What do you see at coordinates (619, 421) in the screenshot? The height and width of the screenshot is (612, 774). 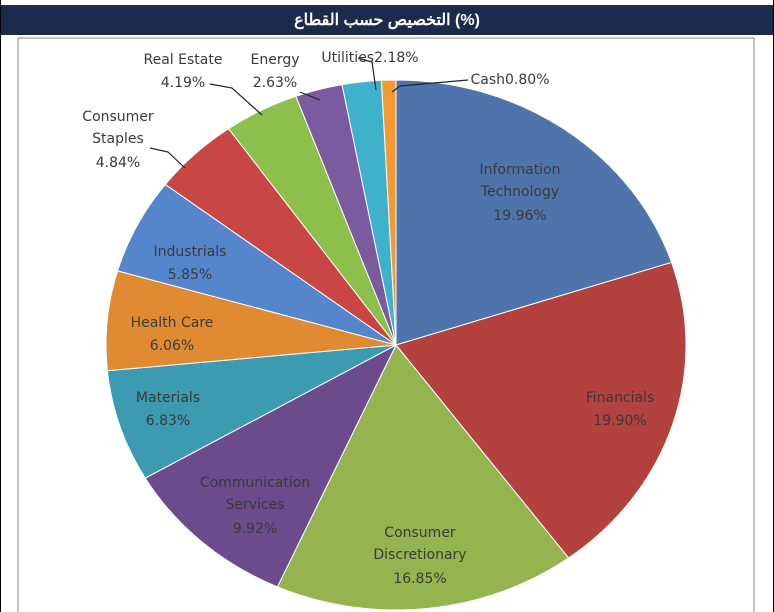 I see `value-label: 19.90%` at bounding box center [619, 421].